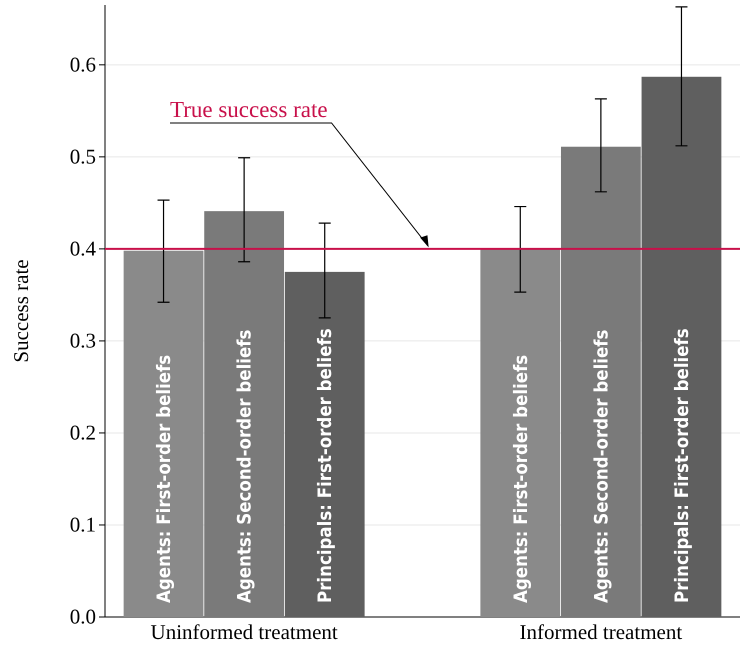  What do you see at coordinates (83, 432) in the screenshot?
I see `y-tick-label: 0.2` at bounding box center [83, 432].